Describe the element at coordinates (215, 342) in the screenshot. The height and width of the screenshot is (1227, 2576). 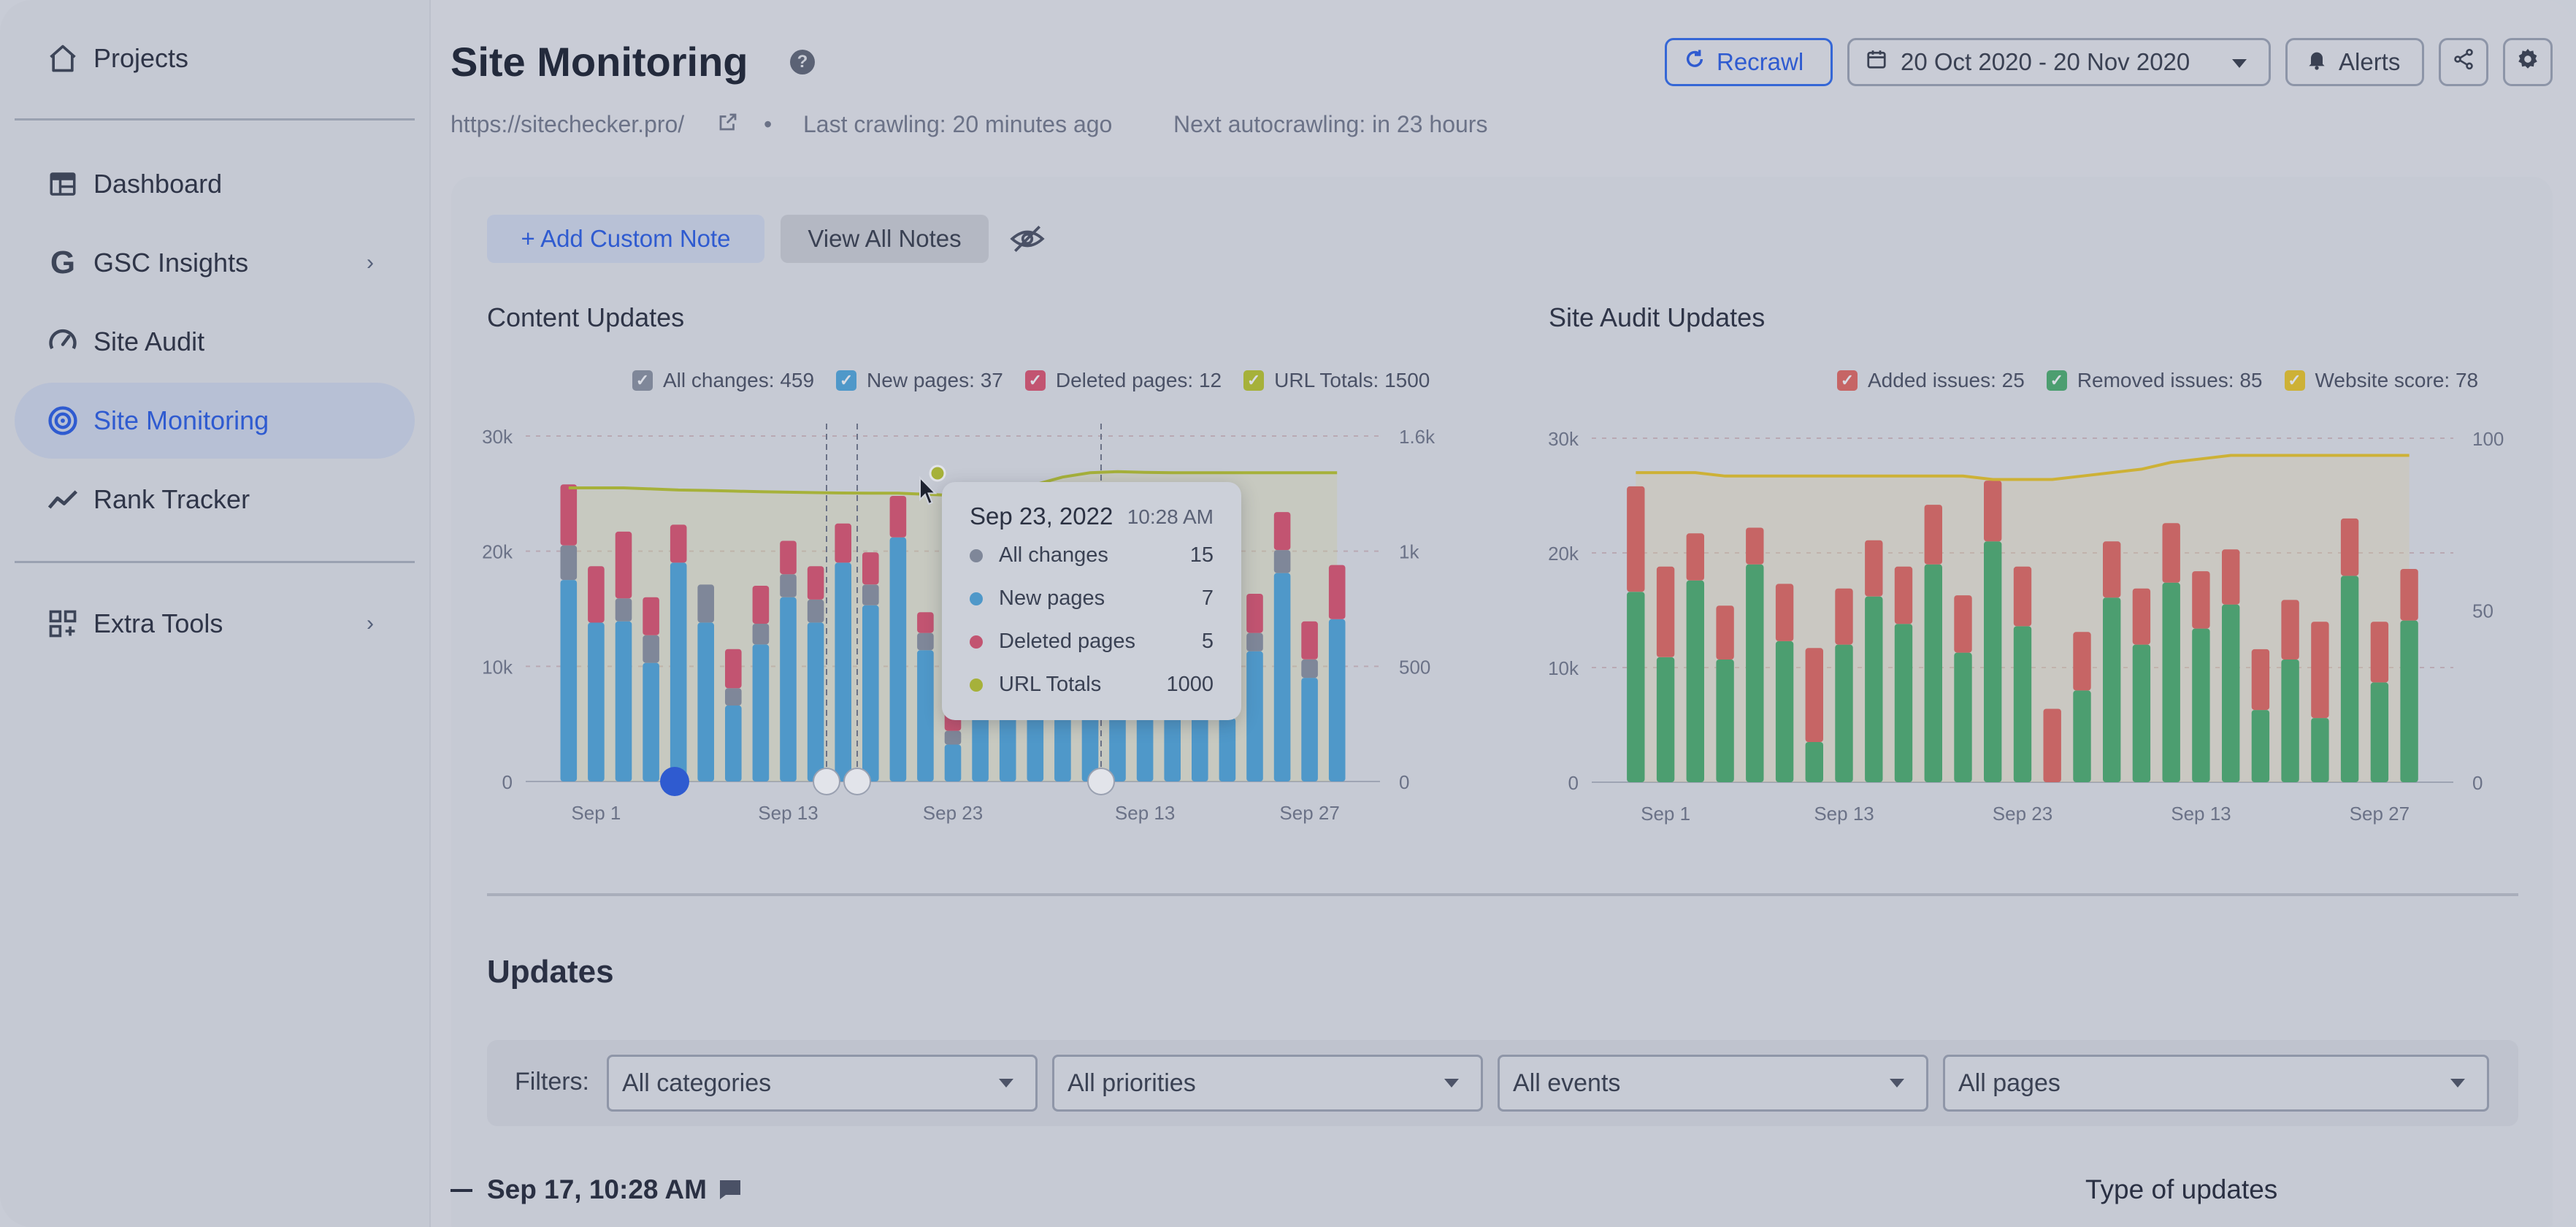
I see `sidebar-item-site-audit: Site Audit` at that location.